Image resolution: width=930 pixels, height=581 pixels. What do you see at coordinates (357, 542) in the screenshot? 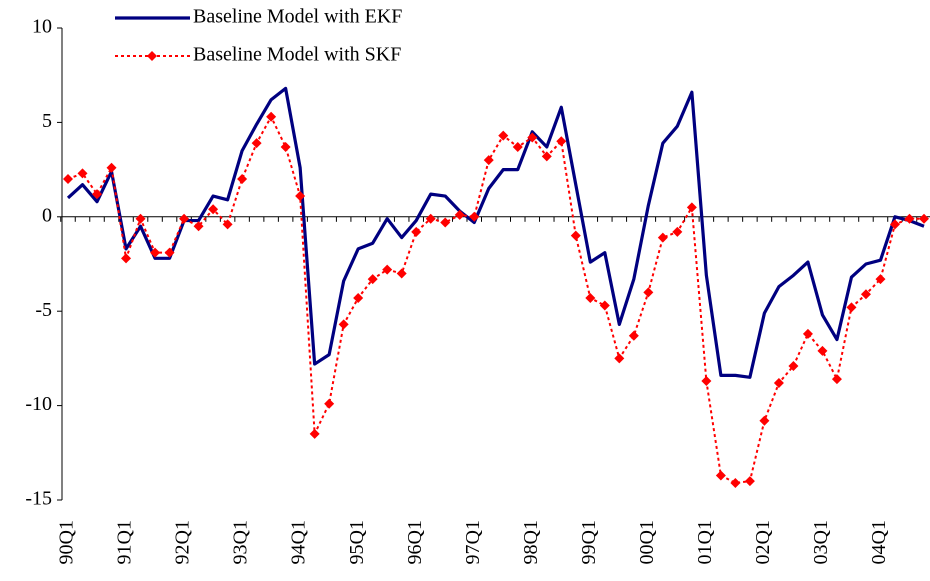
I see `x-tick-label: 95Q1` at bounding box center [357, 542].